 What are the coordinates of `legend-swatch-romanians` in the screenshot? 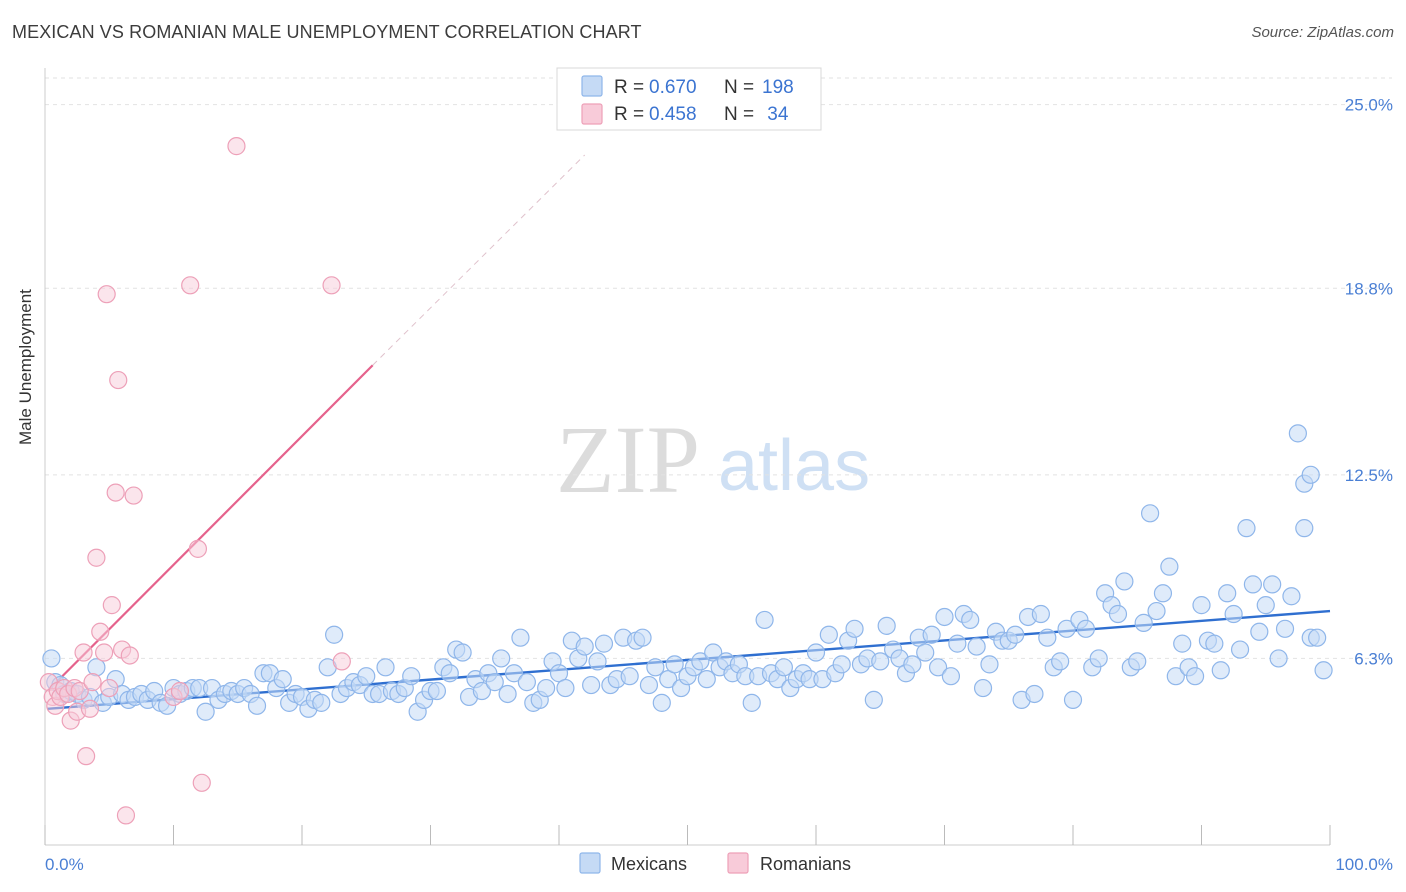 It's located at (738, 863).